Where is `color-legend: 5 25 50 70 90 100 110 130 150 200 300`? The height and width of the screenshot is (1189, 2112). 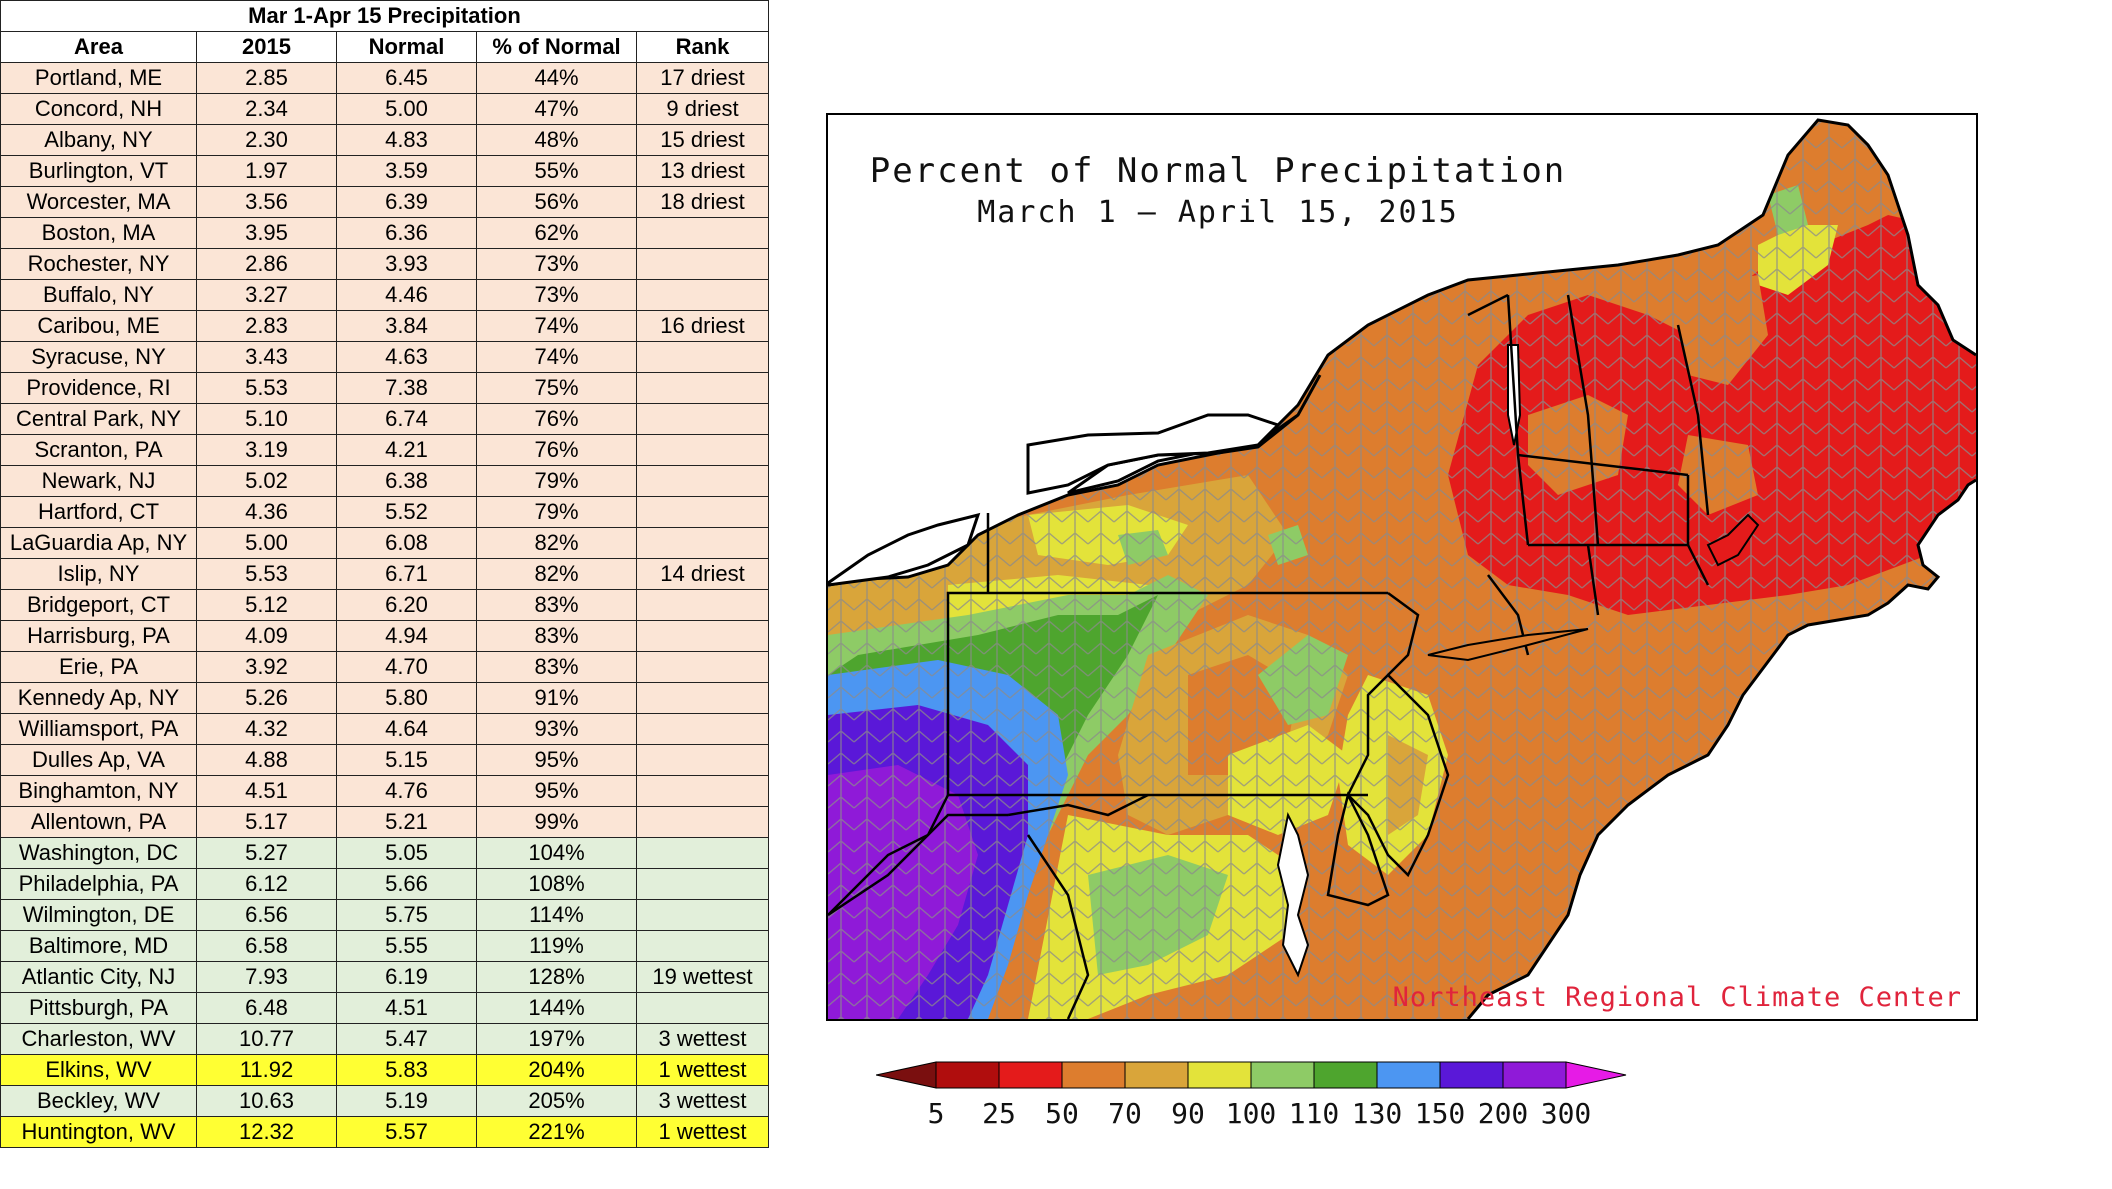 color-legend: 5 25 50 70 90 100 110 130 150 200 300 is located at coordinates (1401, 1100).